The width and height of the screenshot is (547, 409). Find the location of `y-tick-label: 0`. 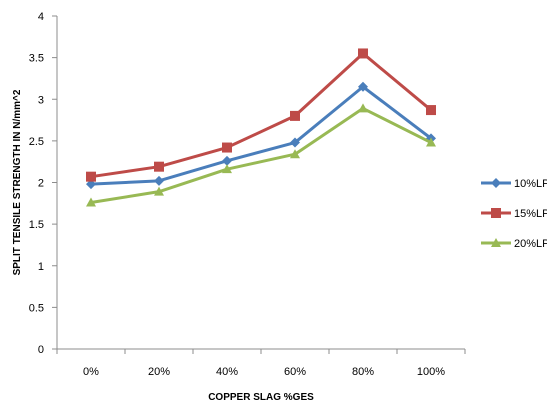

y-tick-label: 0 is located at coordinates (41, 350).